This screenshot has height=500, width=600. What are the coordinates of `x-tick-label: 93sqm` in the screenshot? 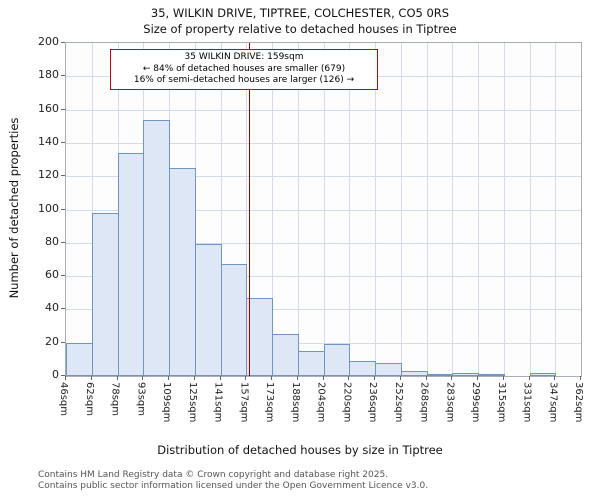 It's located at (141, 399).